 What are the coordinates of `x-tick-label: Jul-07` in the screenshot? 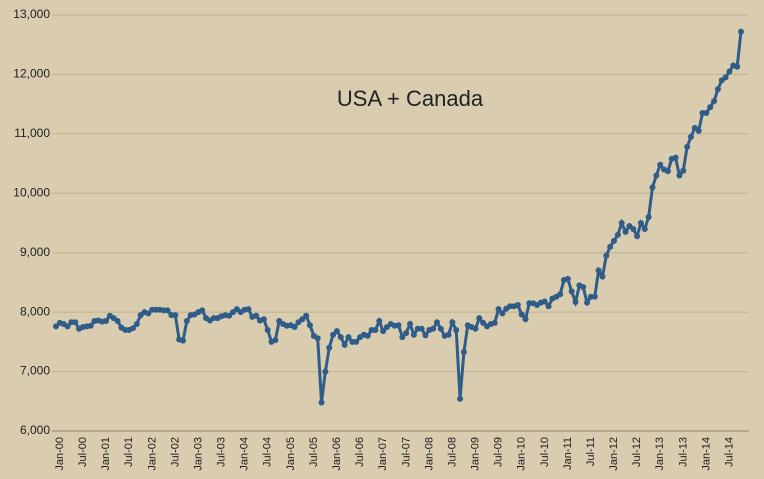 It's located at (406, 452).